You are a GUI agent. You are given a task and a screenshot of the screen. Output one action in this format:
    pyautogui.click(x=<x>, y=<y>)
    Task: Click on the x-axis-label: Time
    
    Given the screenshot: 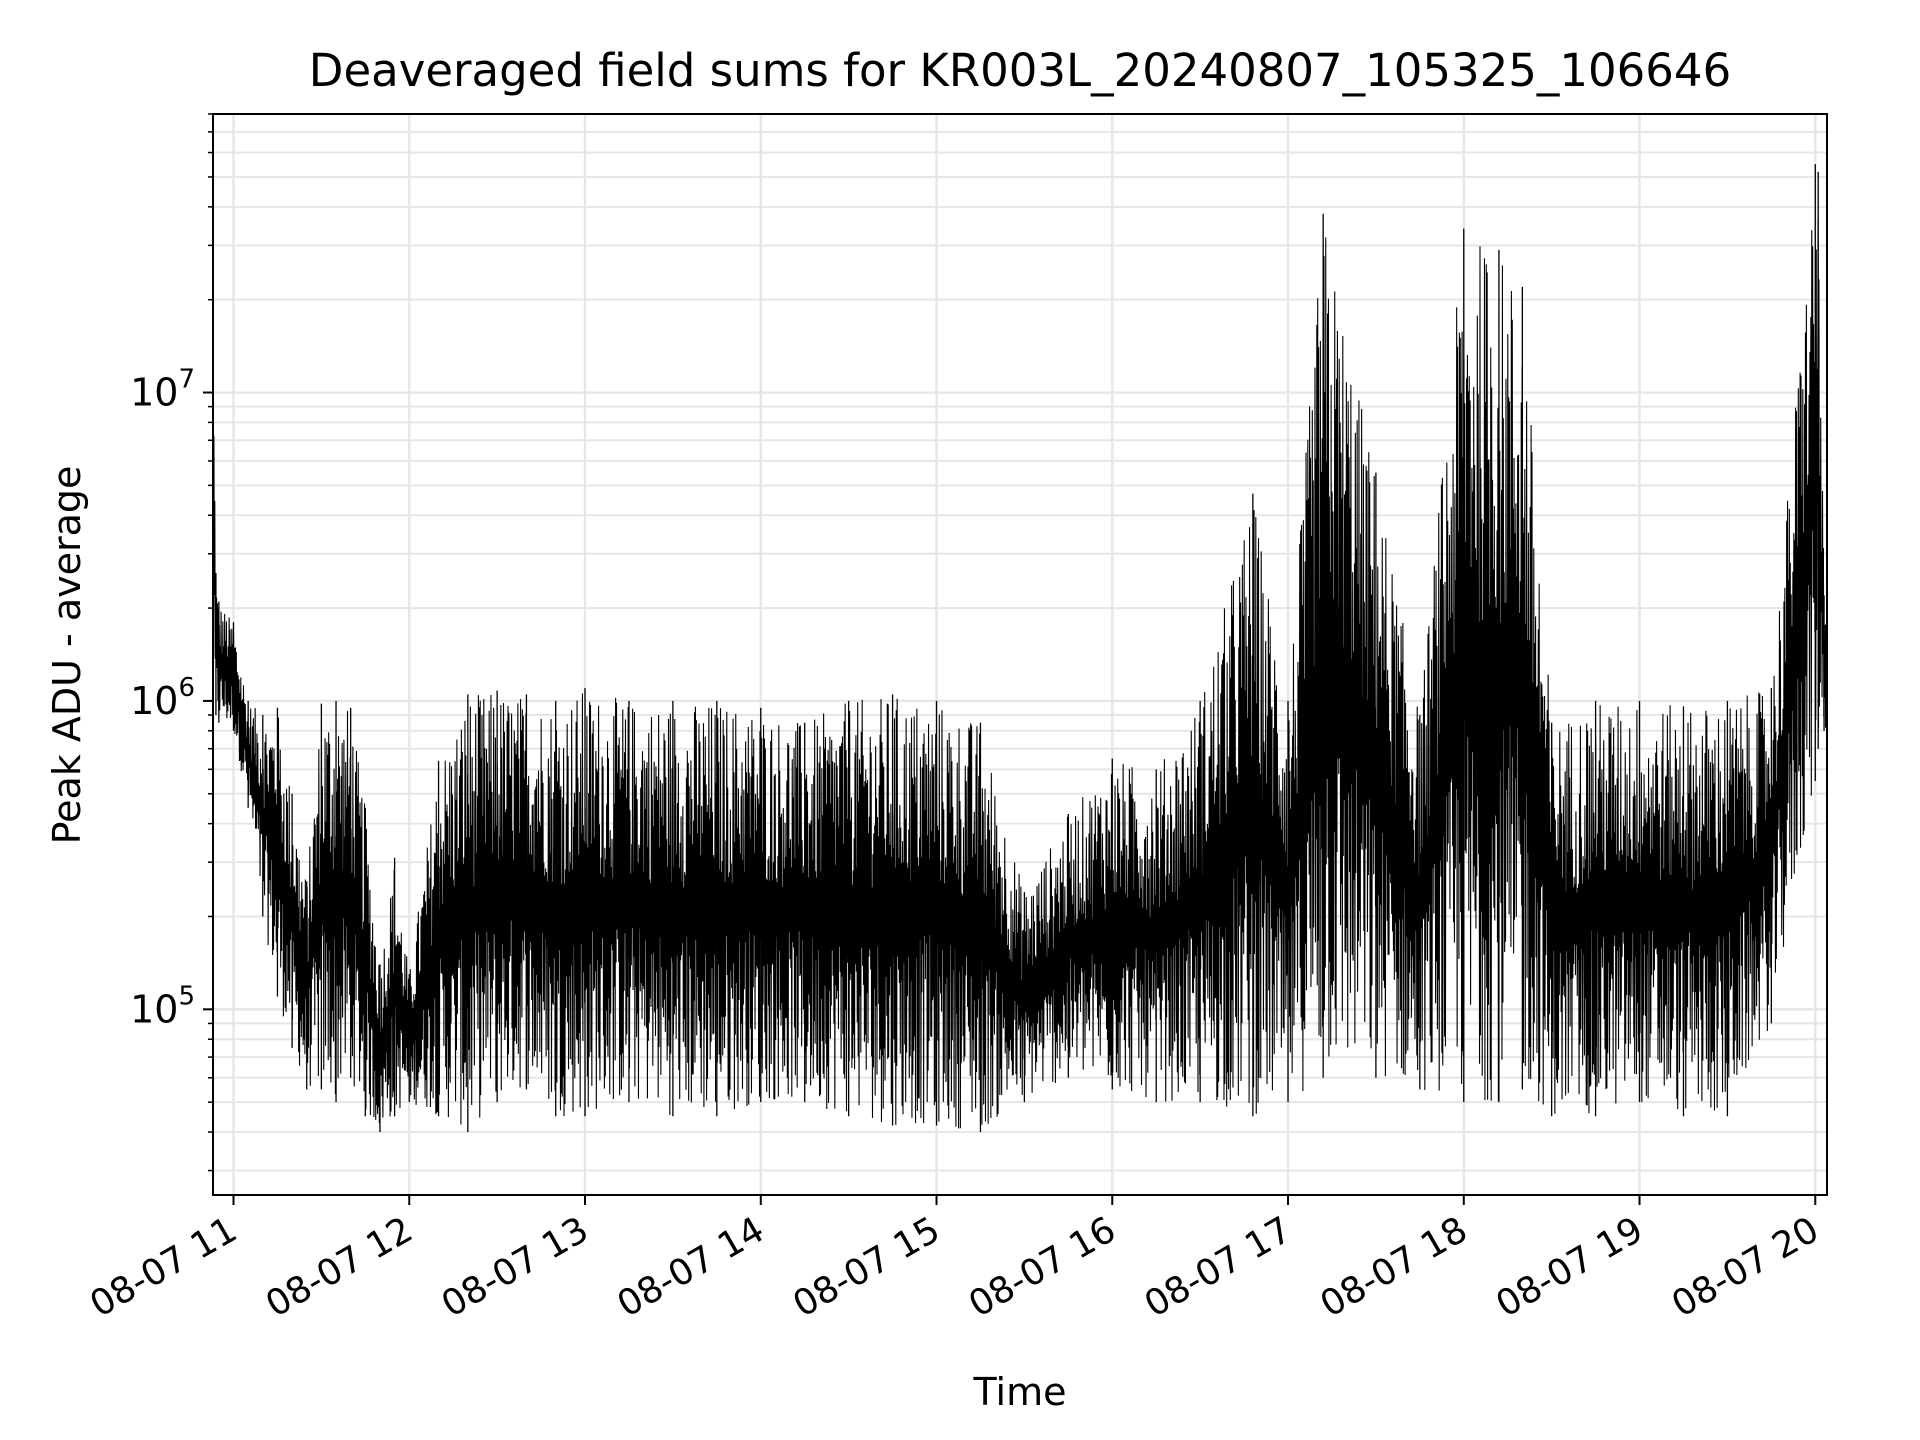 What is the action you would take?
    pyautogui.click(x=1020, y=1392)
    